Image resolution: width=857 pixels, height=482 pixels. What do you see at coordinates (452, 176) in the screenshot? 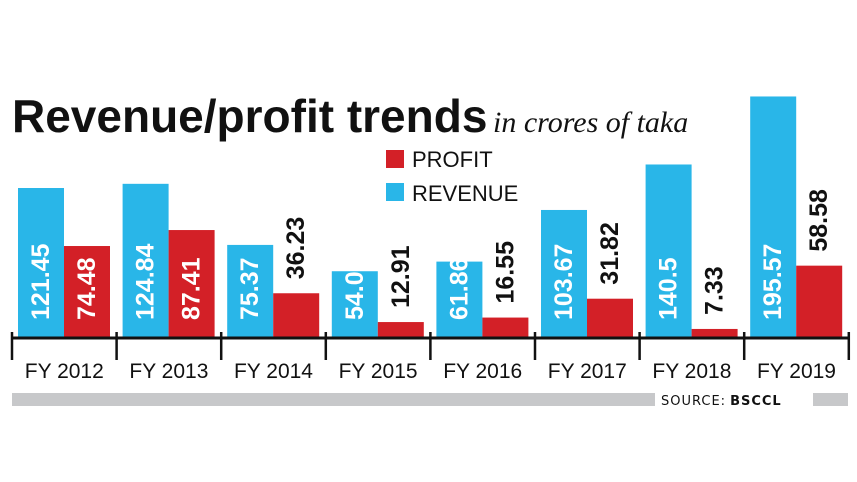
I see `legend: PROFIT REVENUE` at bounding box center [452, 176].